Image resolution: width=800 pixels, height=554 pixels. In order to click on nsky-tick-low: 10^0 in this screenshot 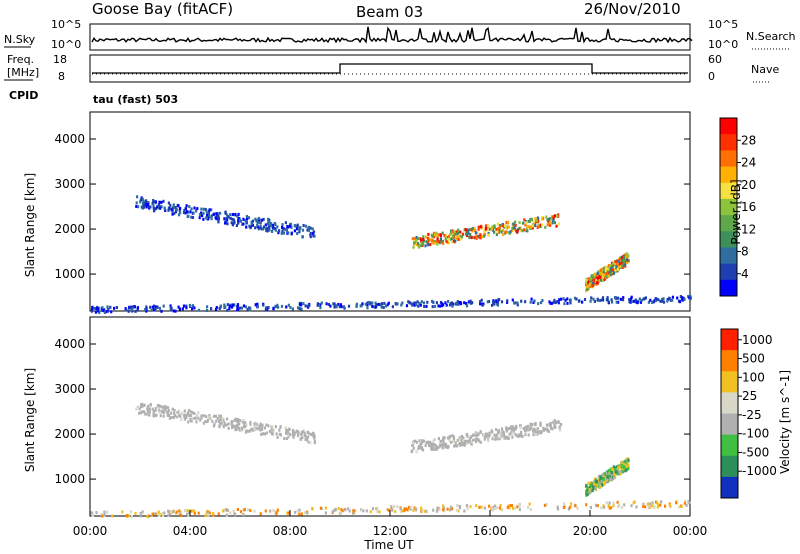, I will do `click(66, 44)`.